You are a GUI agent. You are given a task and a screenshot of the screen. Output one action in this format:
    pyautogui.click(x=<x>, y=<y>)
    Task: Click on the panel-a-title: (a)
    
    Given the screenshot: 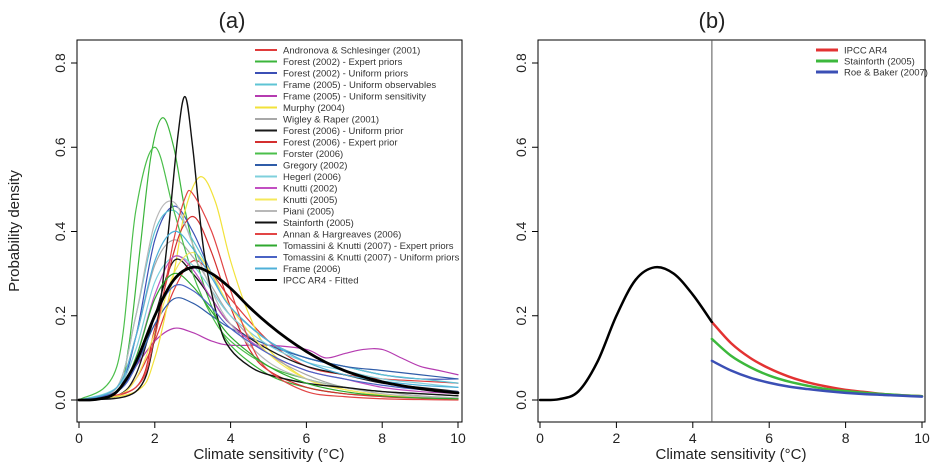 What is the action you would take?
    pyautogui.click(x=232, y=20)
    